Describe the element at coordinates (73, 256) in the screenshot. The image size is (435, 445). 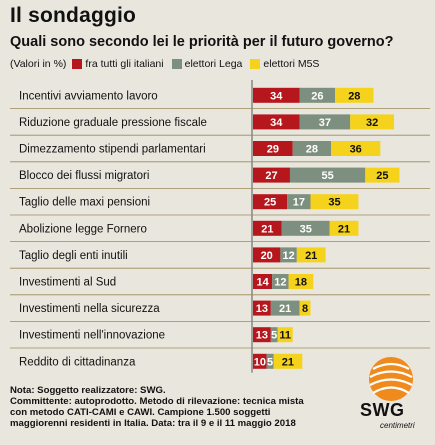
I see `category-label: Taglio degli enti inutili` at that location.